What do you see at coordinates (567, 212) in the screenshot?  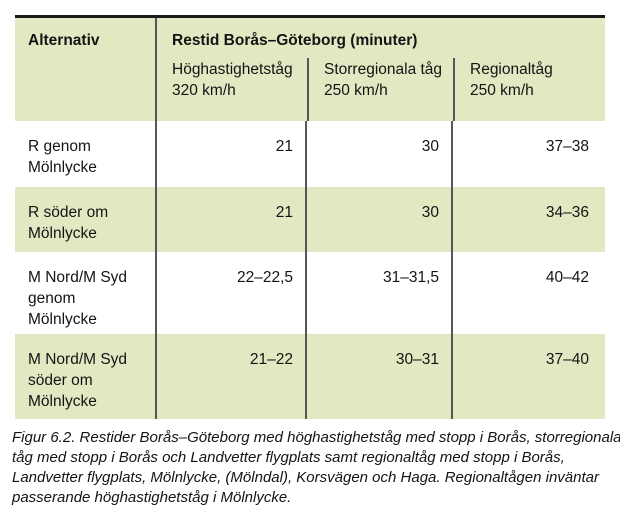 I see `value-cell: 34–36` at bounding box center [567, 212].